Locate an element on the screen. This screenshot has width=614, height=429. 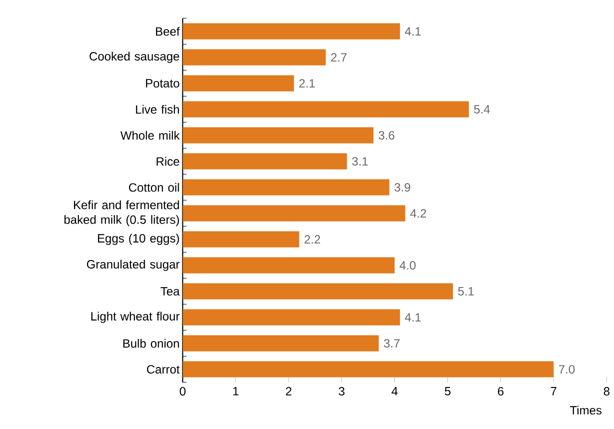
data-label: 3.7 is located at coordinates (392, 343).